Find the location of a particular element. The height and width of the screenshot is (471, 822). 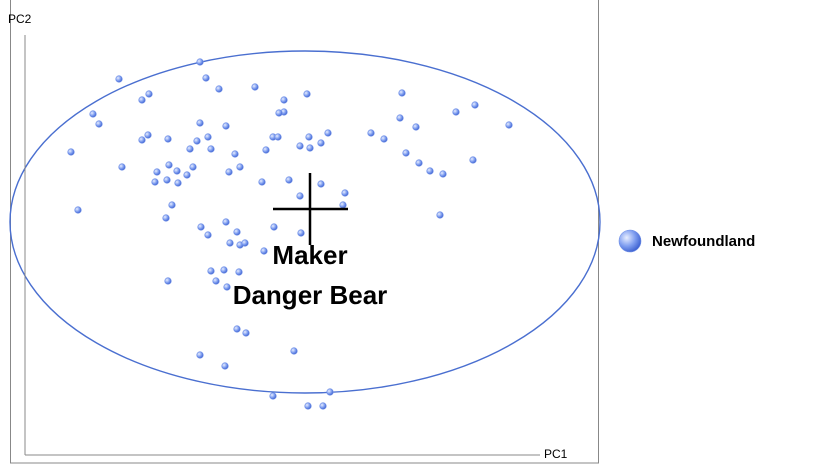

legend-label: Newfoundland is located at coordinates (703, 241).